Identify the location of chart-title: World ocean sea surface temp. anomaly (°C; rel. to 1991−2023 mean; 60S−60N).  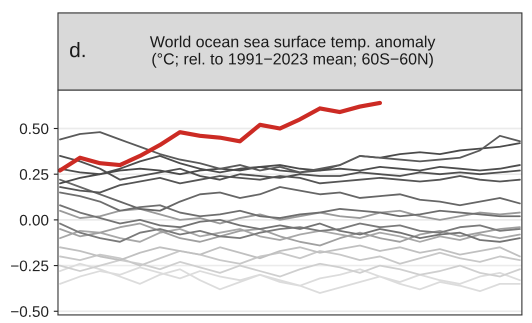
(293, 52).